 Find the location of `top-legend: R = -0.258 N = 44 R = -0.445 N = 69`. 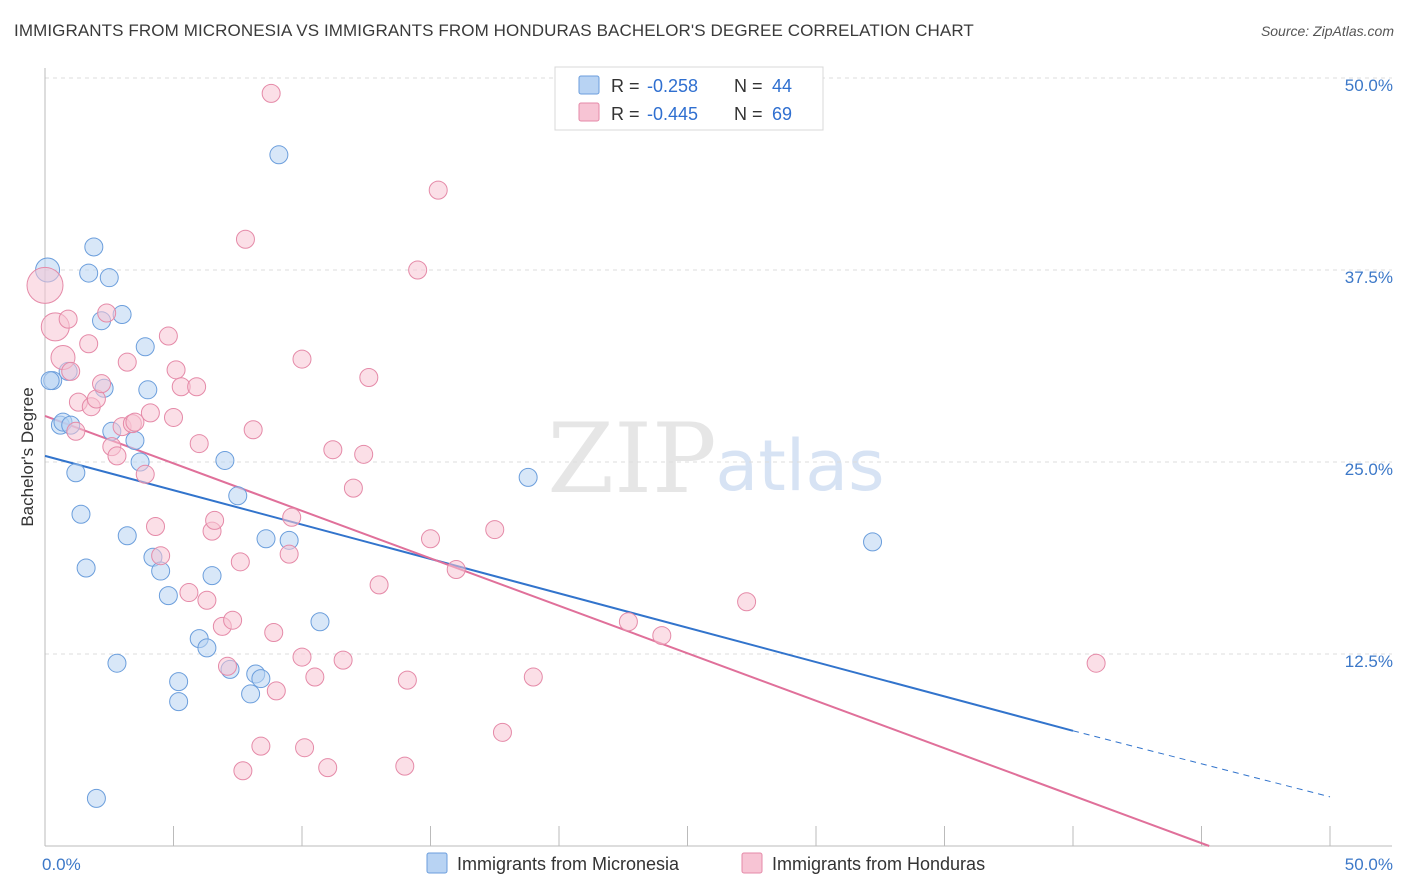

top-legend: R = -0.258 N = 44 R = -0.445 N = 69 is located at coordinates (689, 98).